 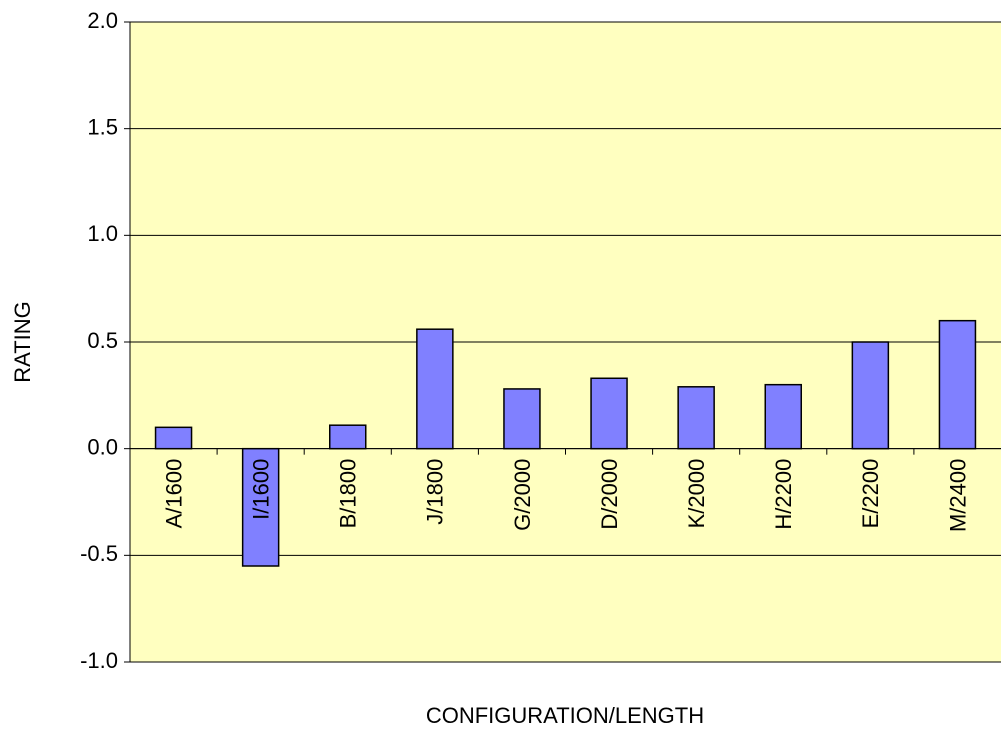 I want to click on y-tick-label: 2.0, so click(x=102, y=20).